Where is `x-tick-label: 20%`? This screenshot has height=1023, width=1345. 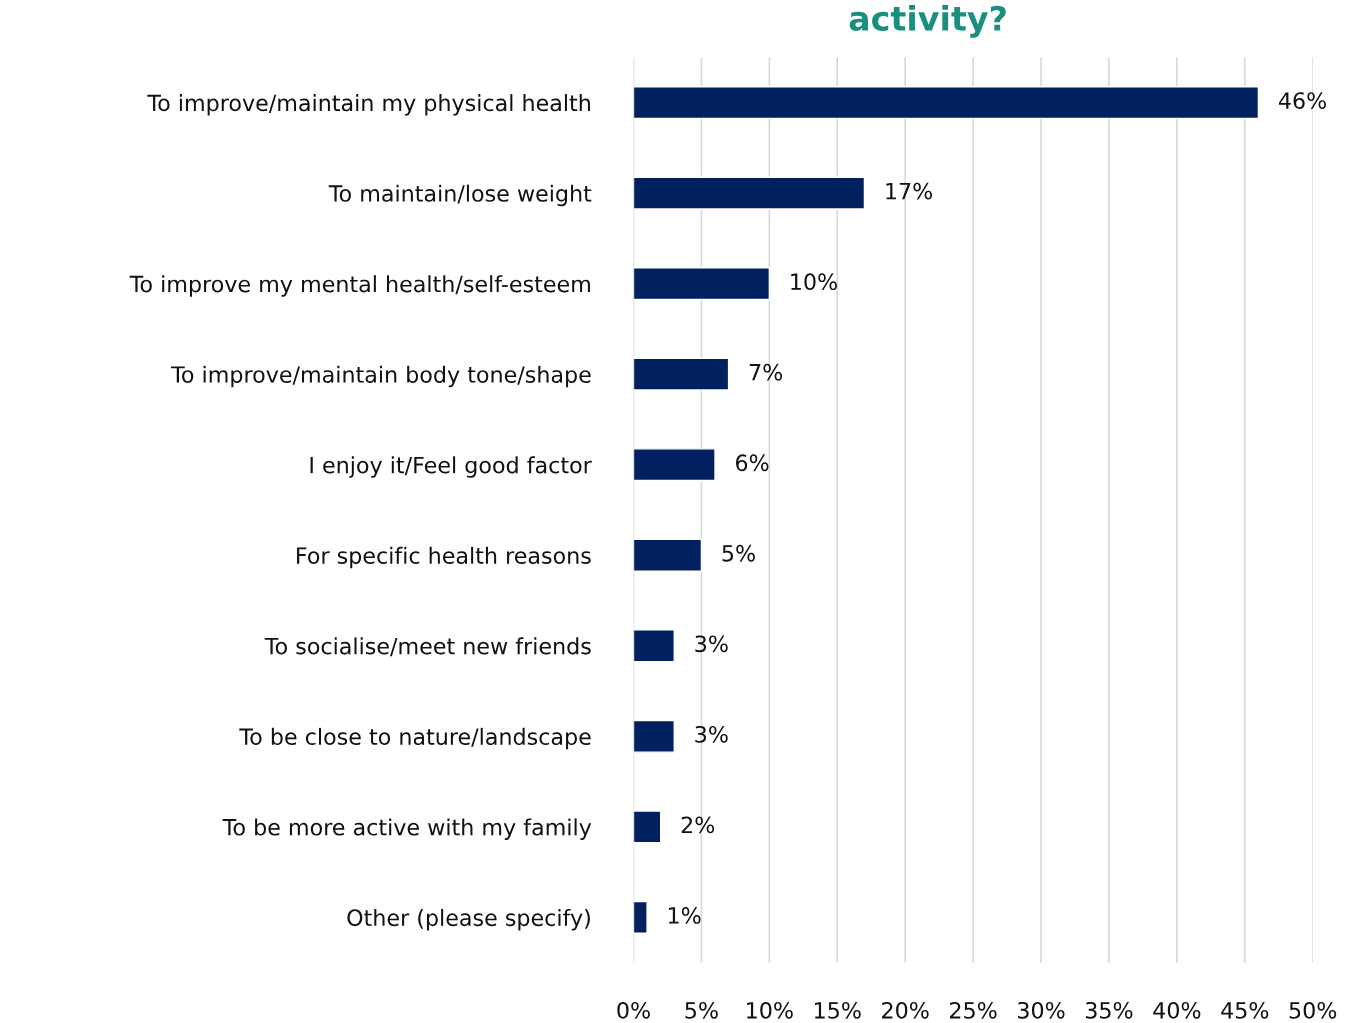 x-tick-label: 20% is located at coordinates (905, 1010).